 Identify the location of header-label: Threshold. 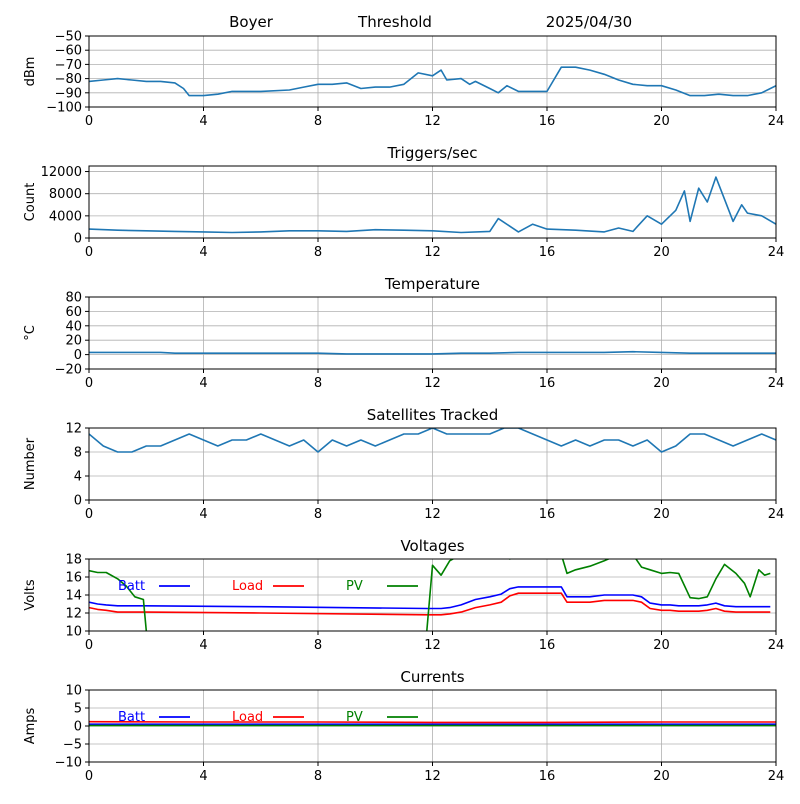
(394, 22).